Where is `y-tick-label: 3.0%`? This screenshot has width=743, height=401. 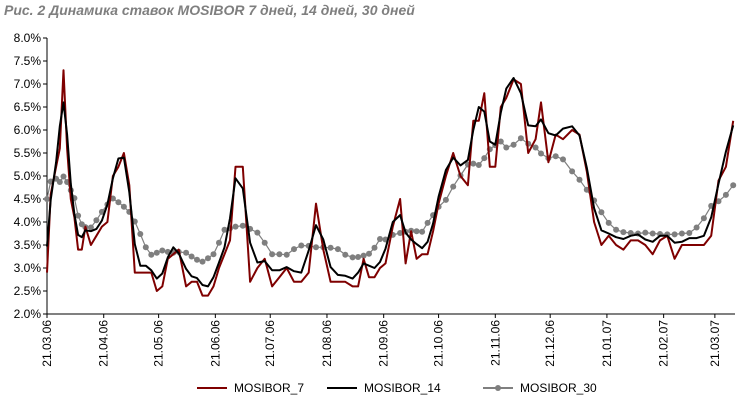 y-tick-label: 3.0% is located at coordinates (28, 268).